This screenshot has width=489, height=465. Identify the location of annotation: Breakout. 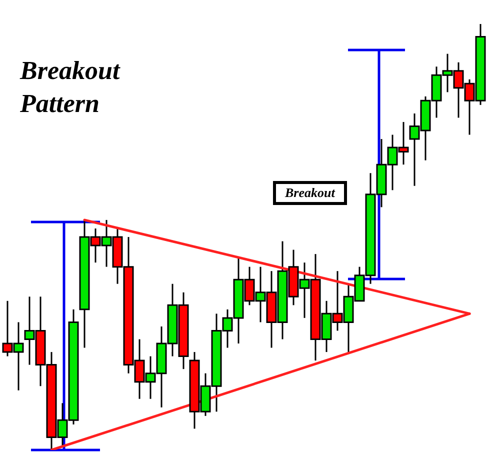
(310, 193).